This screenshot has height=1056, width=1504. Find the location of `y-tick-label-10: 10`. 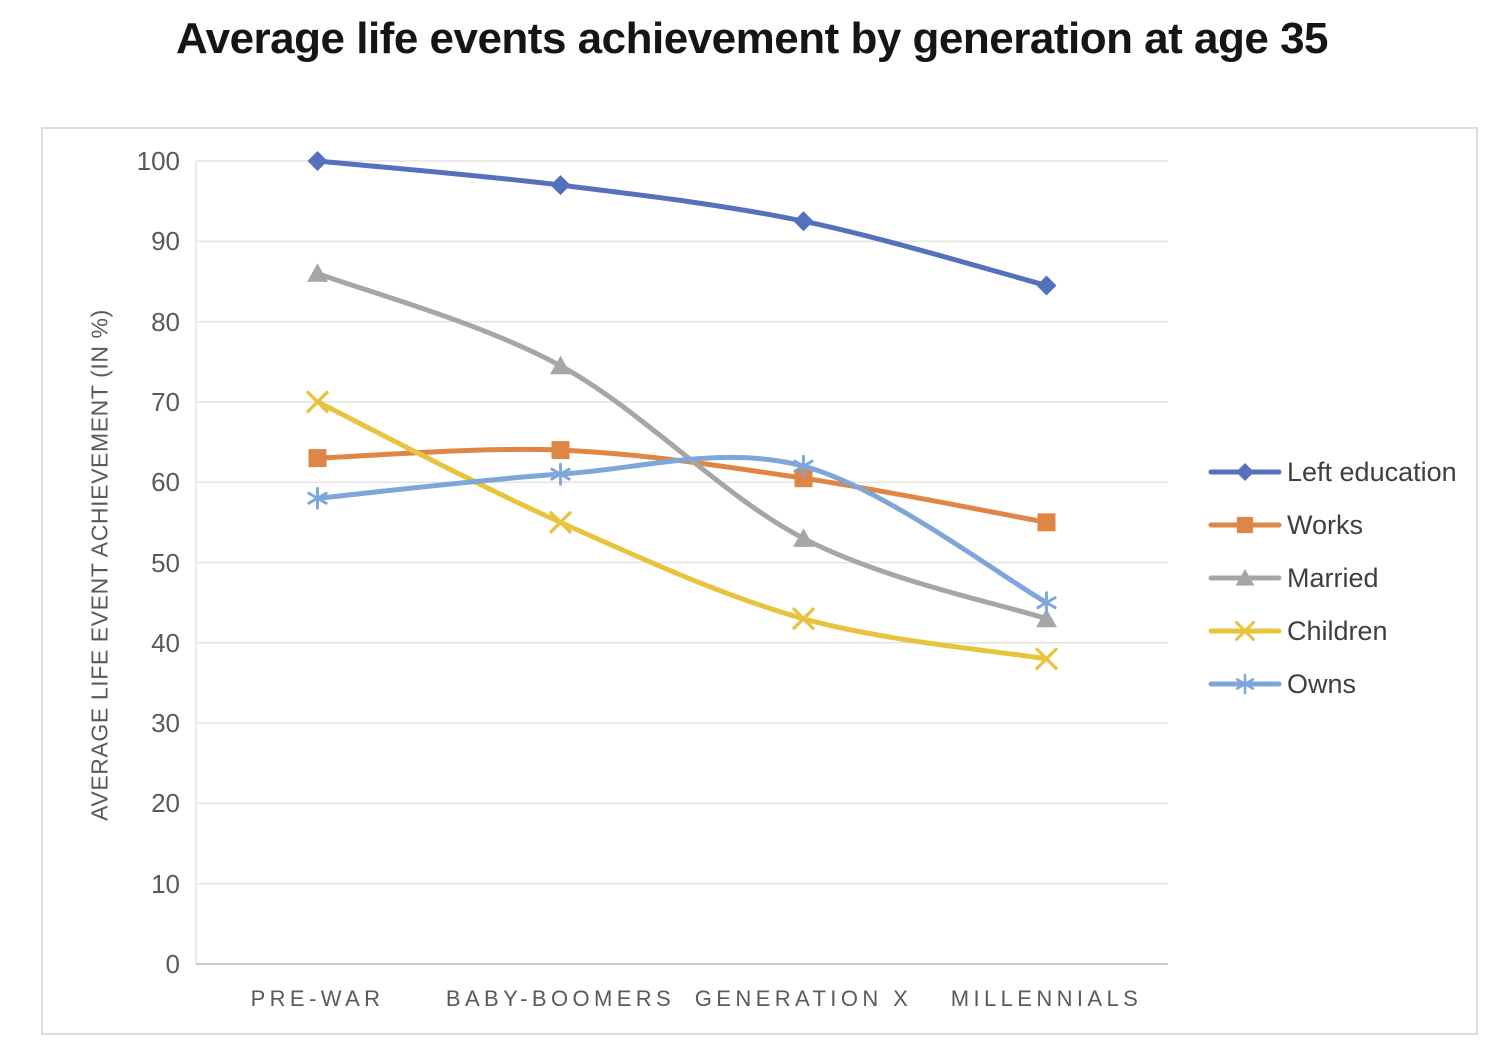

y-tick-label-10: 10 is located at coordinates (165, 883).